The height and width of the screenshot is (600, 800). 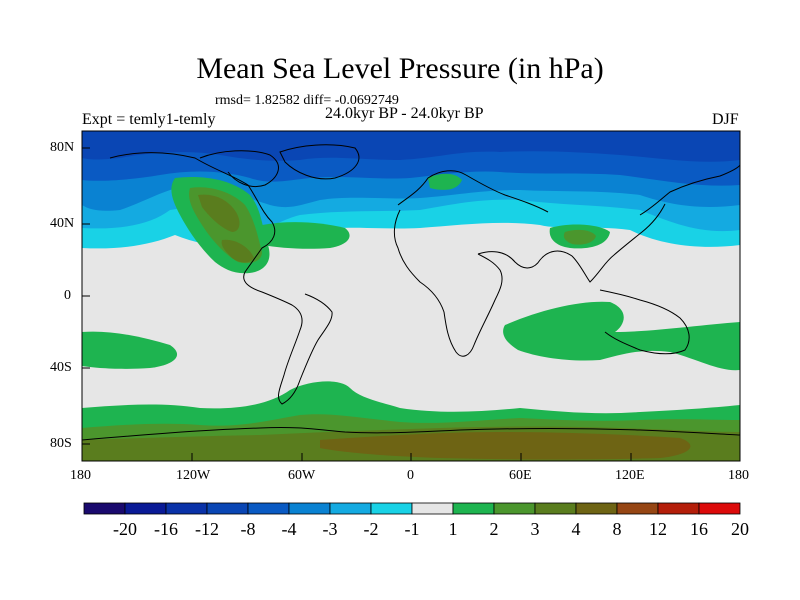 I want to click on colorbar-label: 1, so click(x=453, y=529).